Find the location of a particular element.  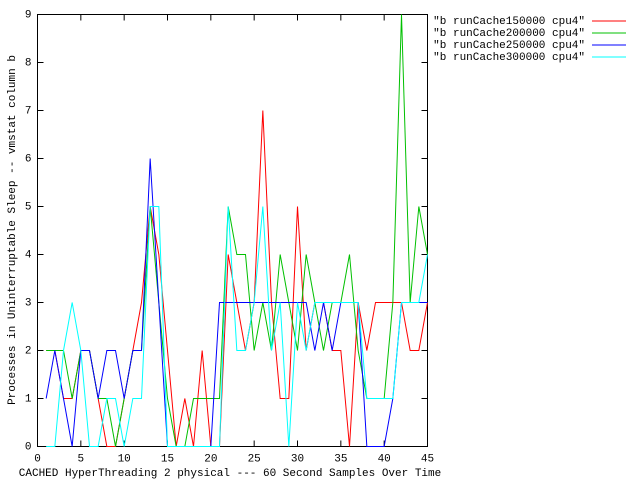

y-tick-label: 9 is located at coordinates (28, 15).